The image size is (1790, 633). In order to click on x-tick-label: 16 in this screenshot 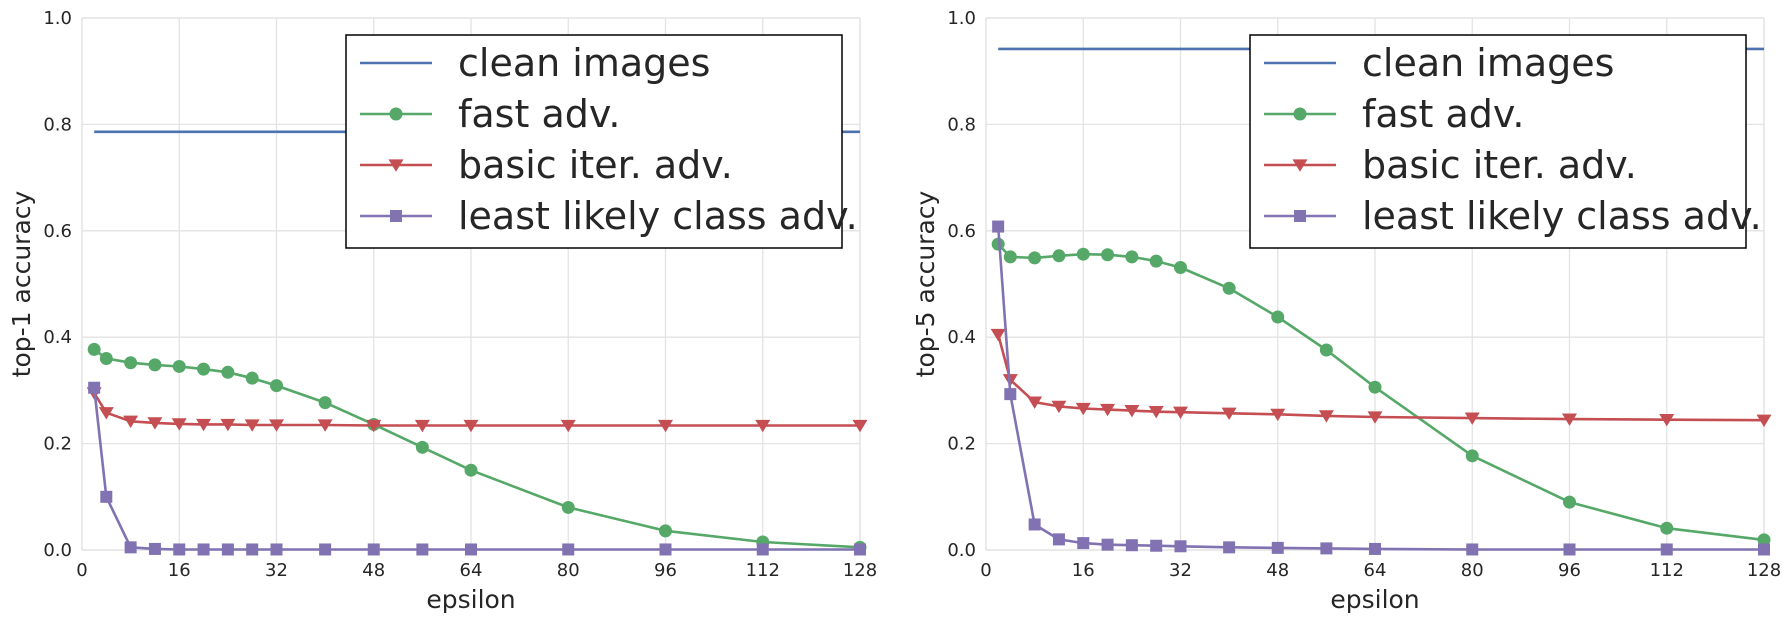, I will do `click(1083, 570)`.